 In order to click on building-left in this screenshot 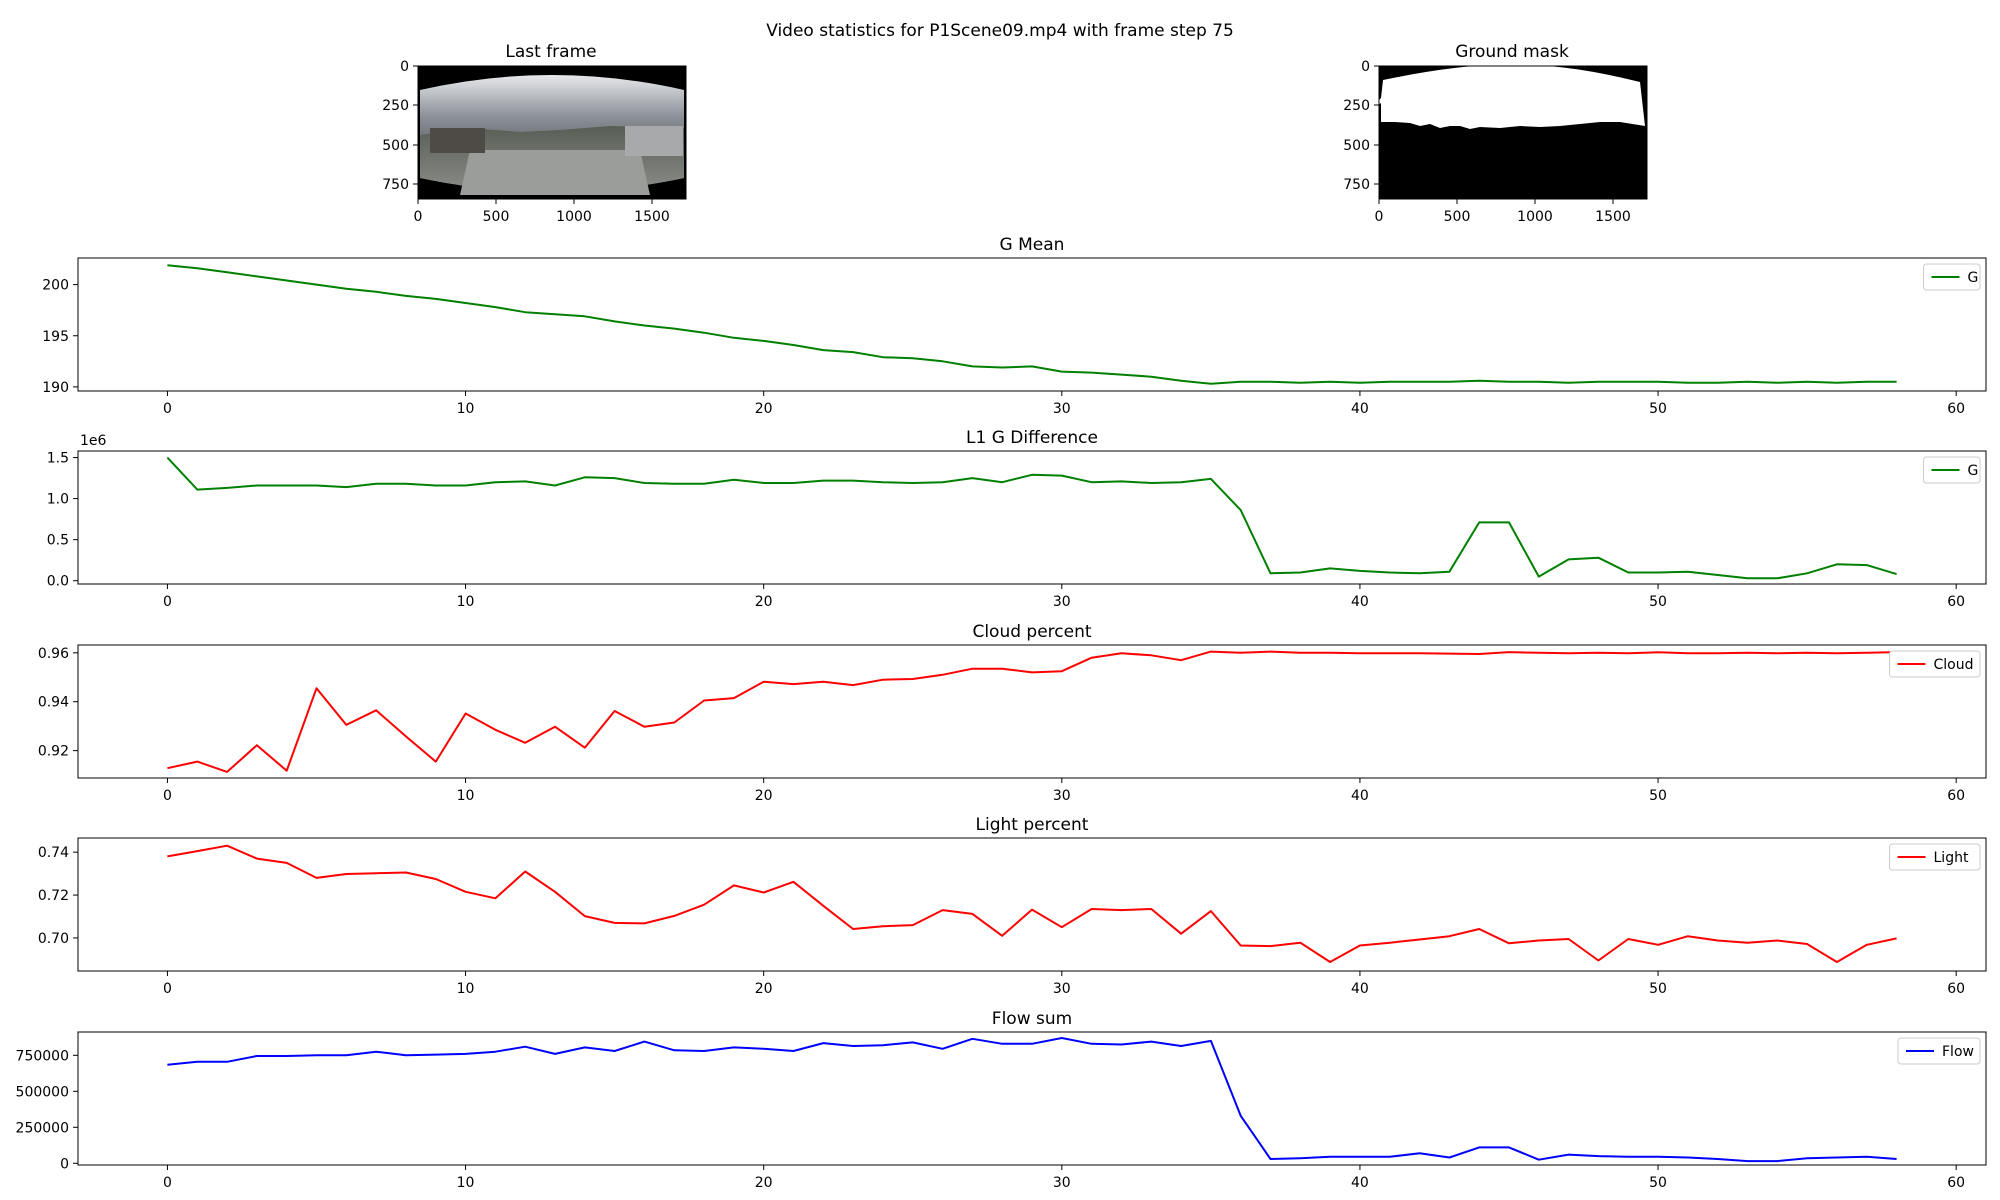, I will do `click(457, 140)`.